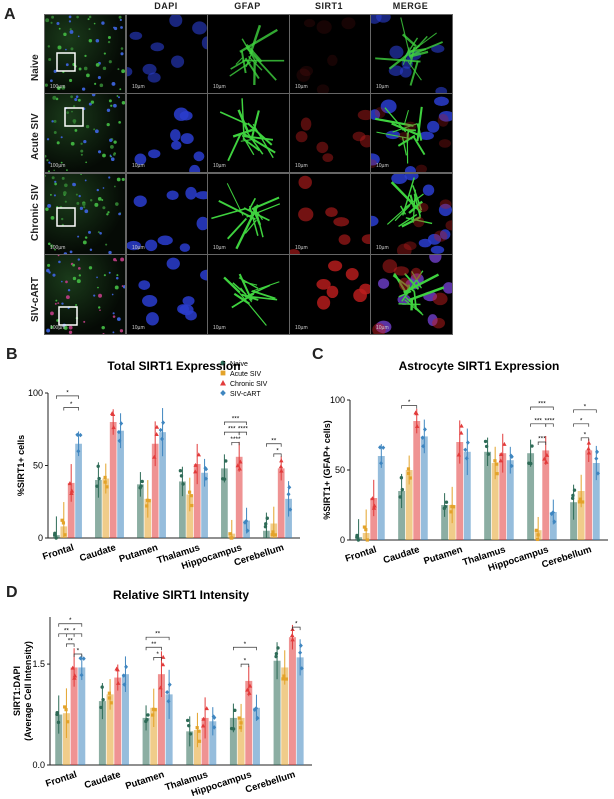  Describe the element at coordinates (35, 67) in the screenshot. I see `row-label-0: Naive` at that location.